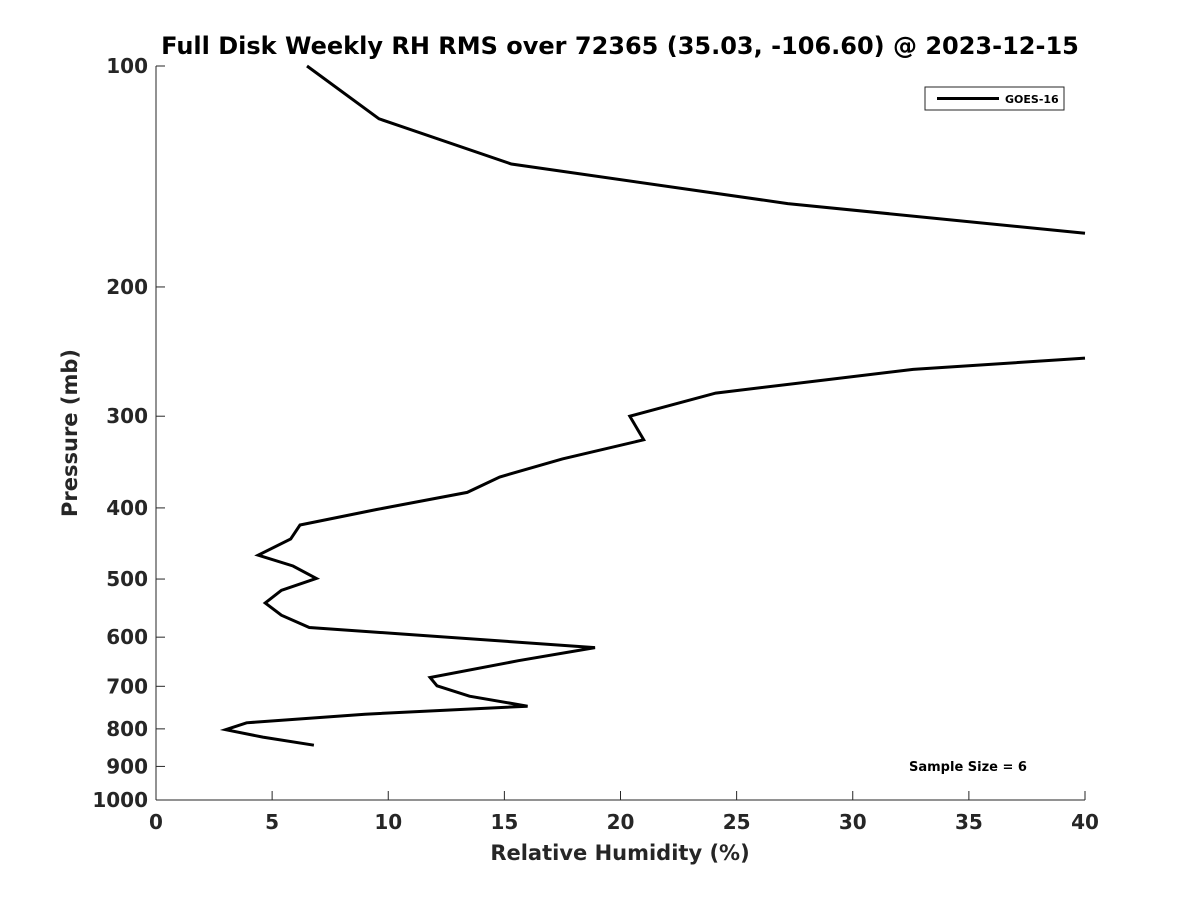 The image size is (1200, 900). Describe the element at coordinates (127, 637) in the screenshot. I see `y-tick-label: 600` at that location.